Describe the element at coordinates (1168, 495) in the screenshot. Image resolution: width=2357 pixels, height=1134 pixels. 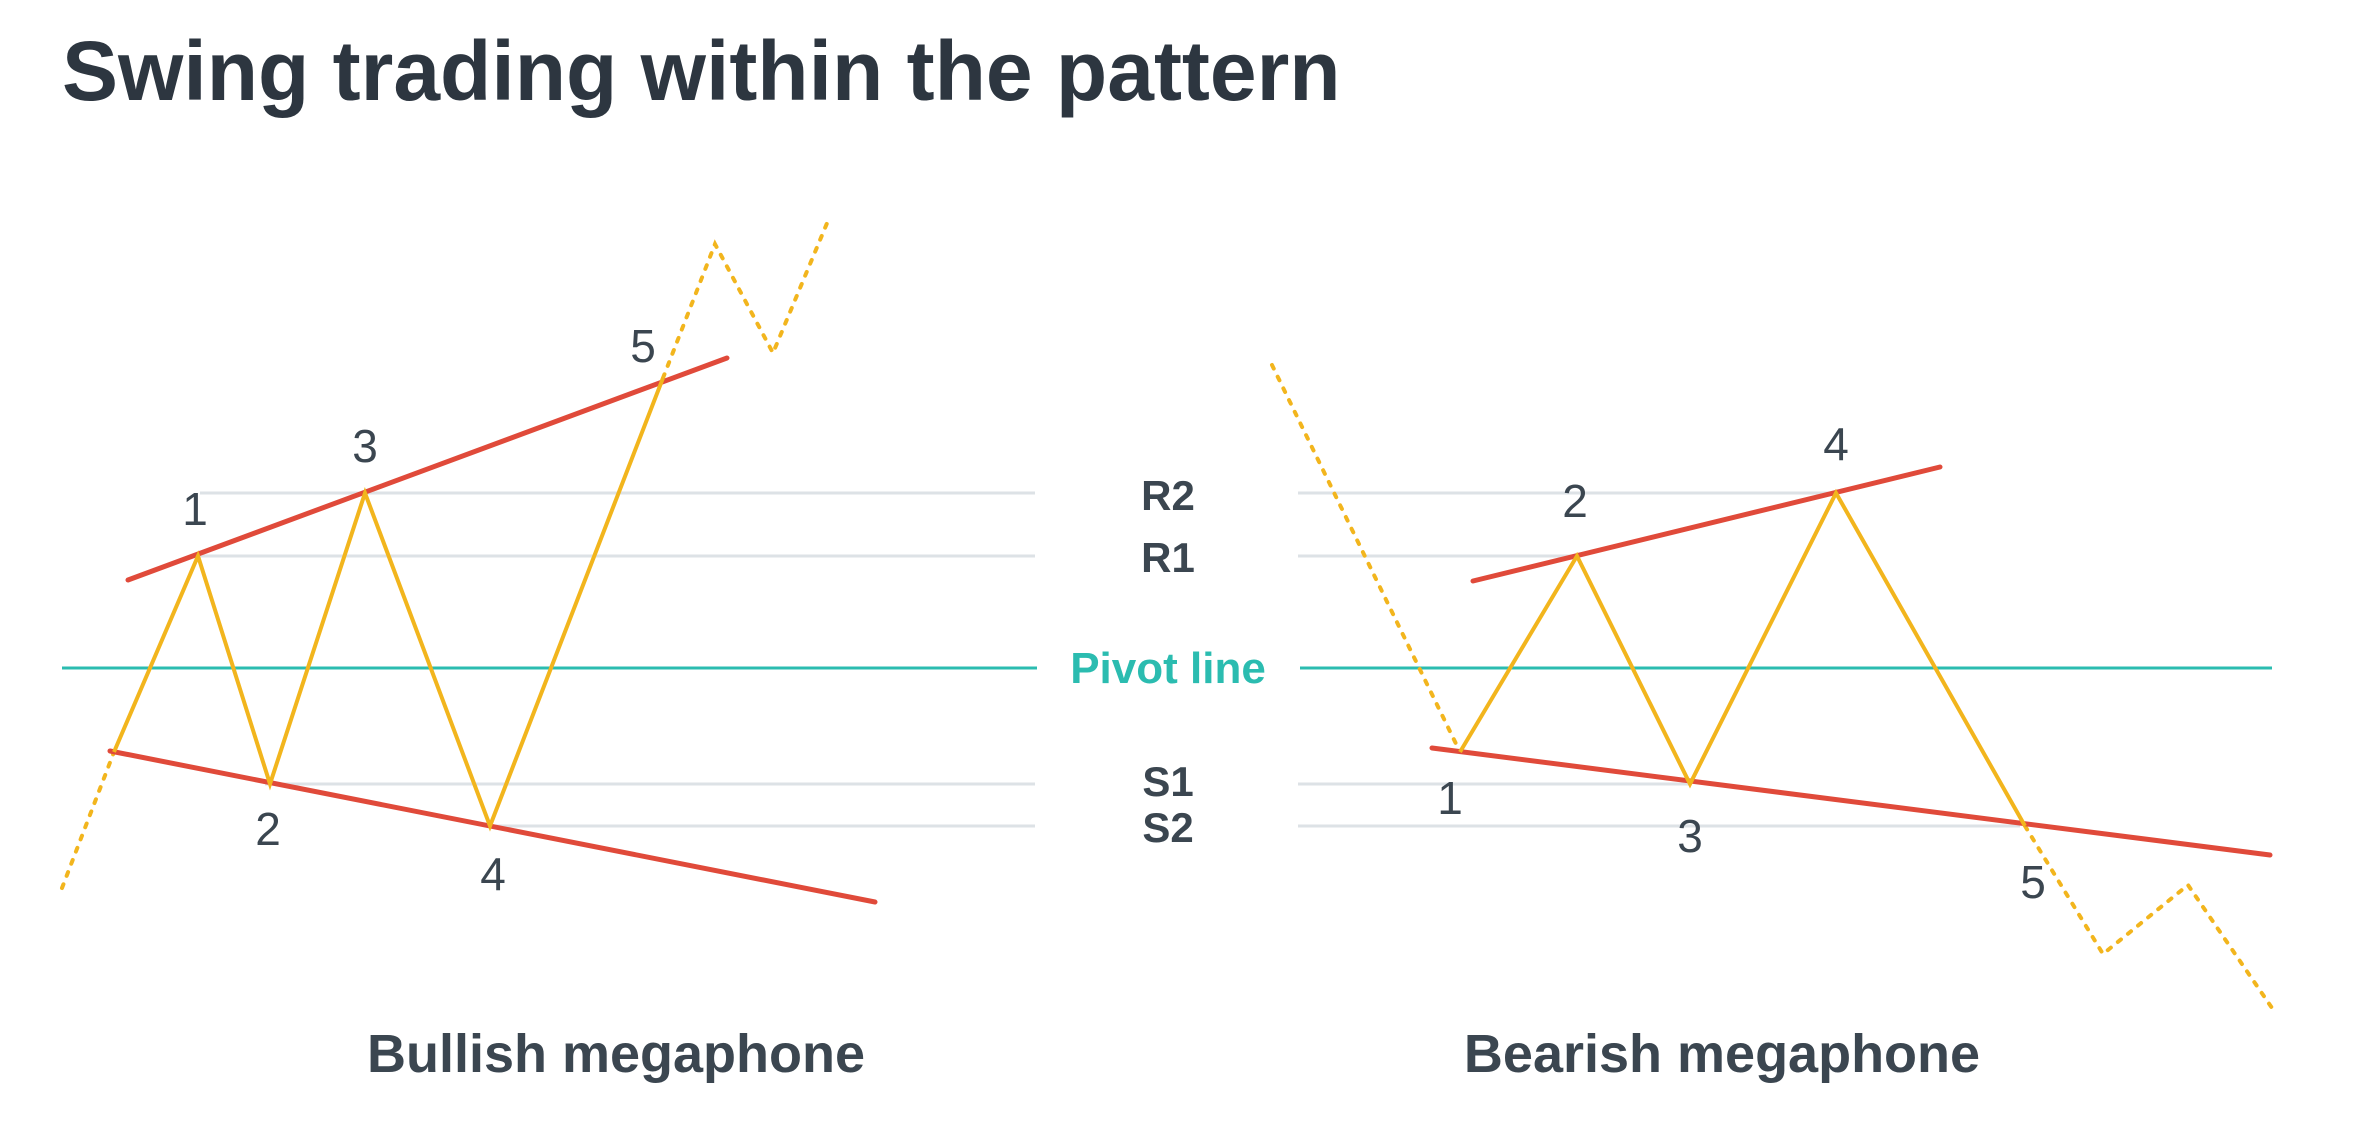
I see `r2-label: R2` at that location.